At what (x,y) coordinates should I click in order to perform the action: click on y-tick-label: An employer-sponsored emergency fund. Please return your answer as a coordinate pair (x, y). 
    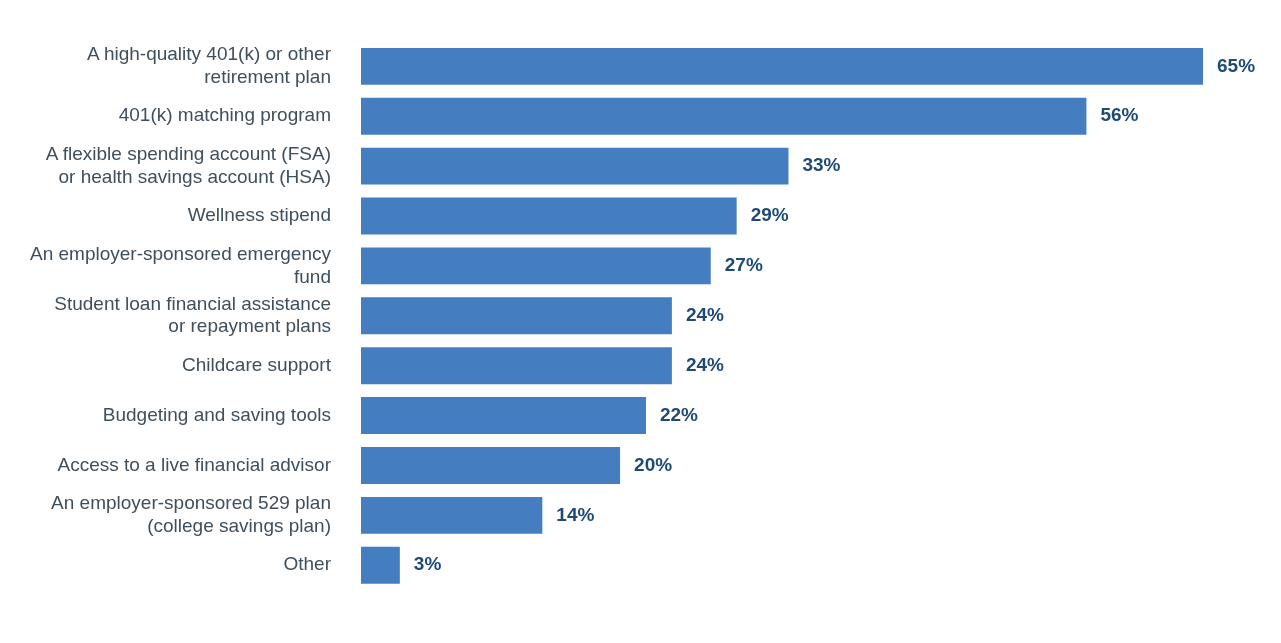
    Looking at the image, I should click on (180, 264).